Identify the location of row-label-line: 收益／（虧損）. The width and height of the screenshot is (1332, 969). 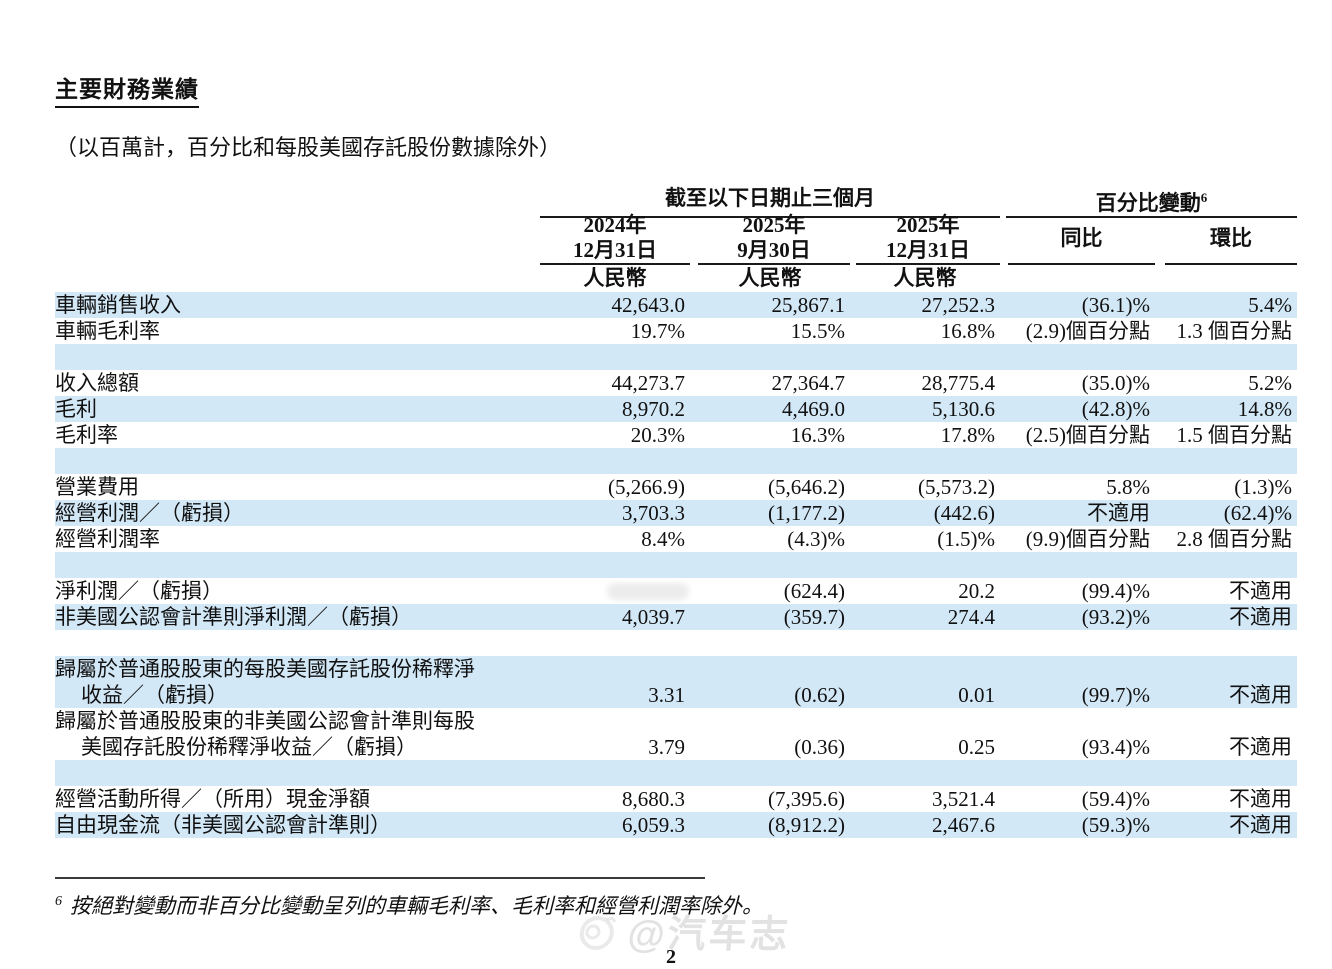
(154, 695).